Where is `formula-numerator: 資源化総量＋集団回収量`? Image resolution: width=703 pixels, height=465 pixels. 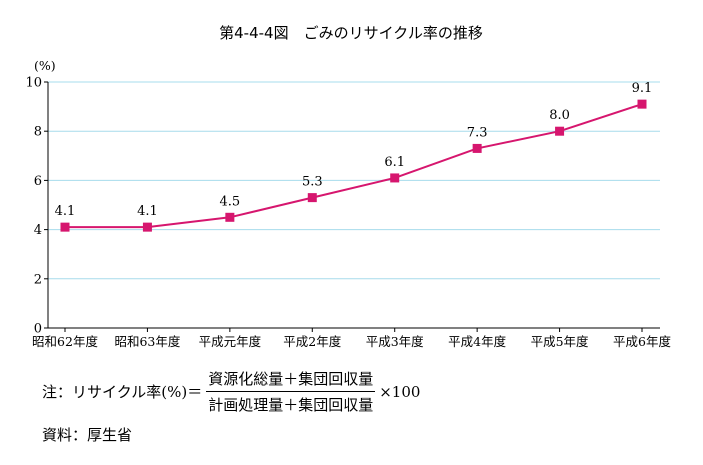 formula-numerator: 資源化総量＋集団回収量 is located at coordinates (291, 380).